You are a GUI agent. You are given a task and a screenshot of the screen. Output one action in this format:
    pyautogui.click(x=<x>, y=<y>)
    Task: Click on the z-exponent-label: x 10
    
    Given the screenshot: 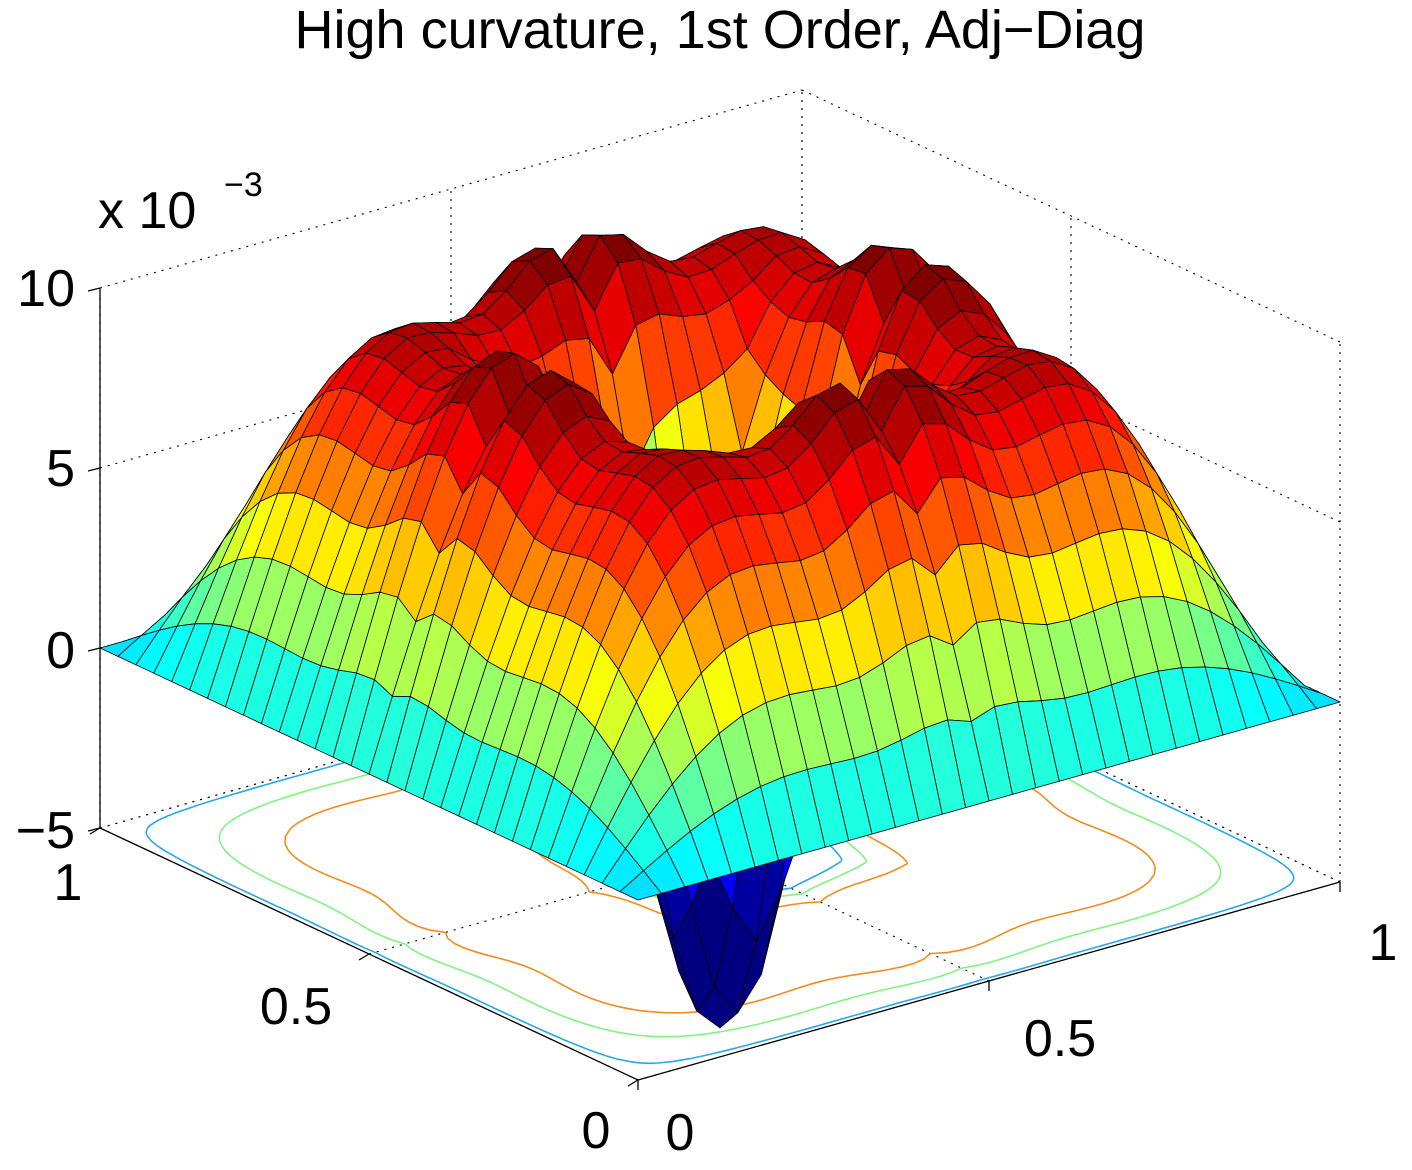 What is the action you would take?
    pyautogui.click(x=147, y=211)
    